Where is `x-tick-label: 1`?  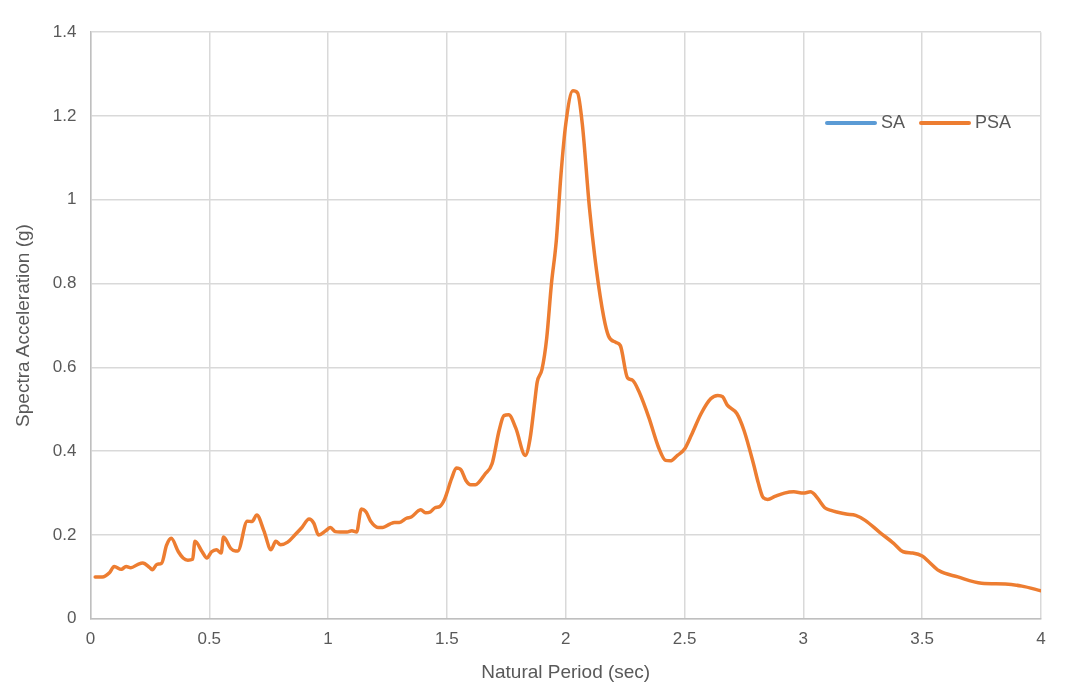 x-tick-label: 1 is located at coordinates (328, 638).